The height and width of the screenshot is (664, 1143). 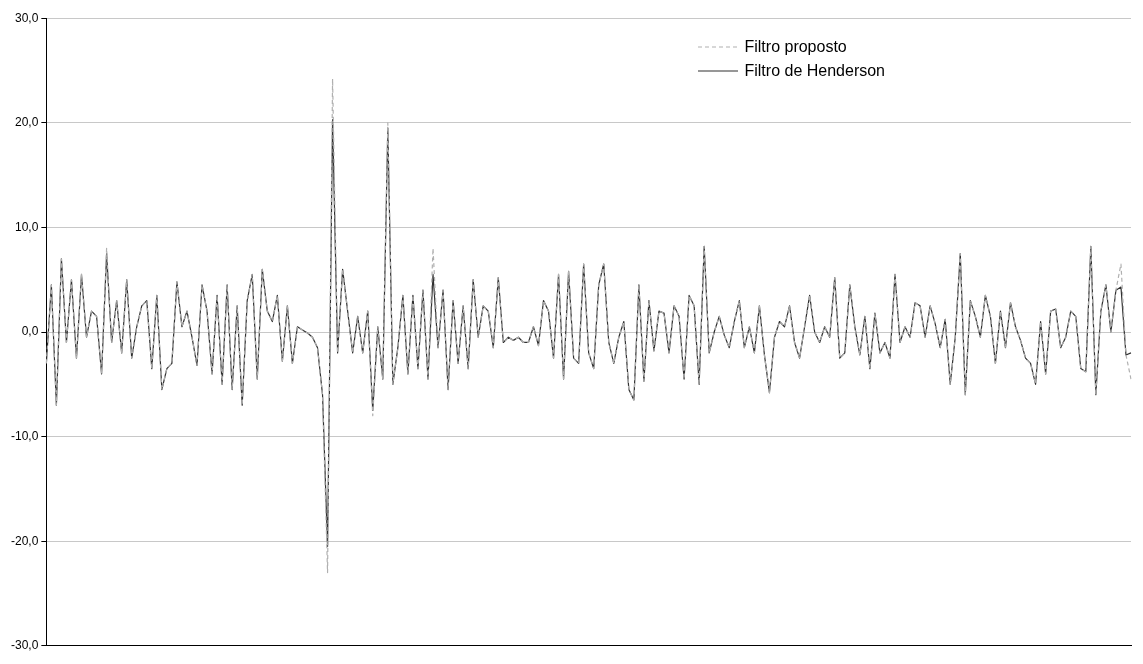 What do you see at coordinates (24, 540) in the screenshot?
I see `y-tick-label: -20,0` at bounding box center [24, 540].